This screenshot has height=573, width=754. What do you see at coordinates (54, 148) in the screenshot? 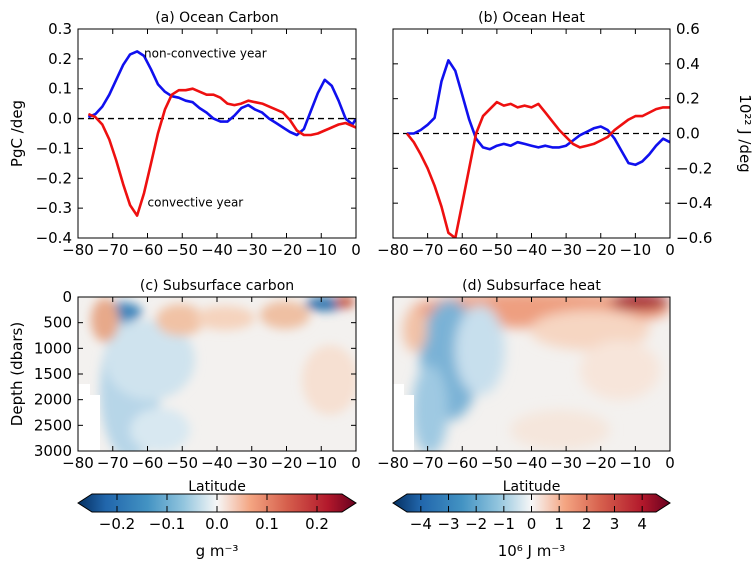
I see `y-tick-label: −0.1` at bounding box center [54, 148].